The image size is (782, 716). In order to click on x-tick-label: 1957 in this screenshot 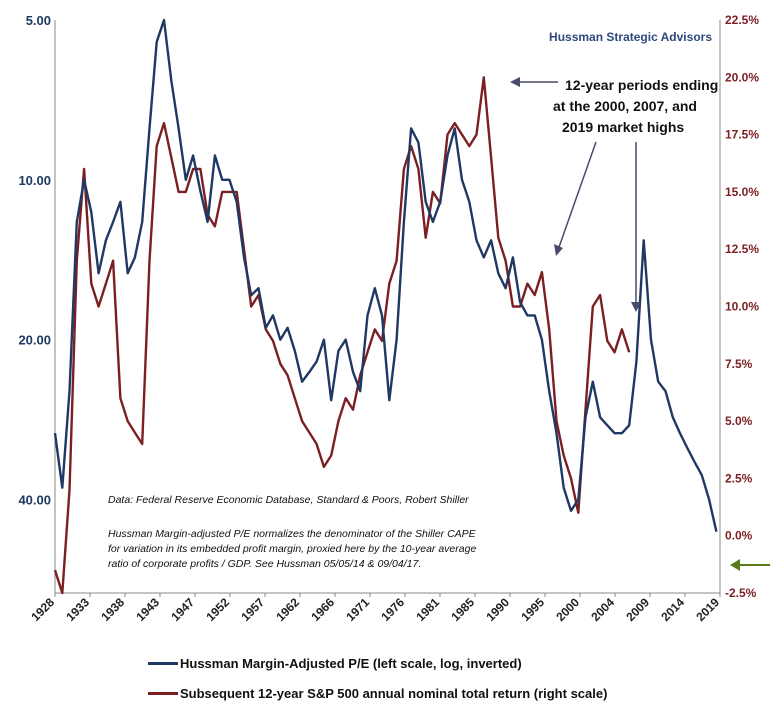, I will do `click(252, 609)`.